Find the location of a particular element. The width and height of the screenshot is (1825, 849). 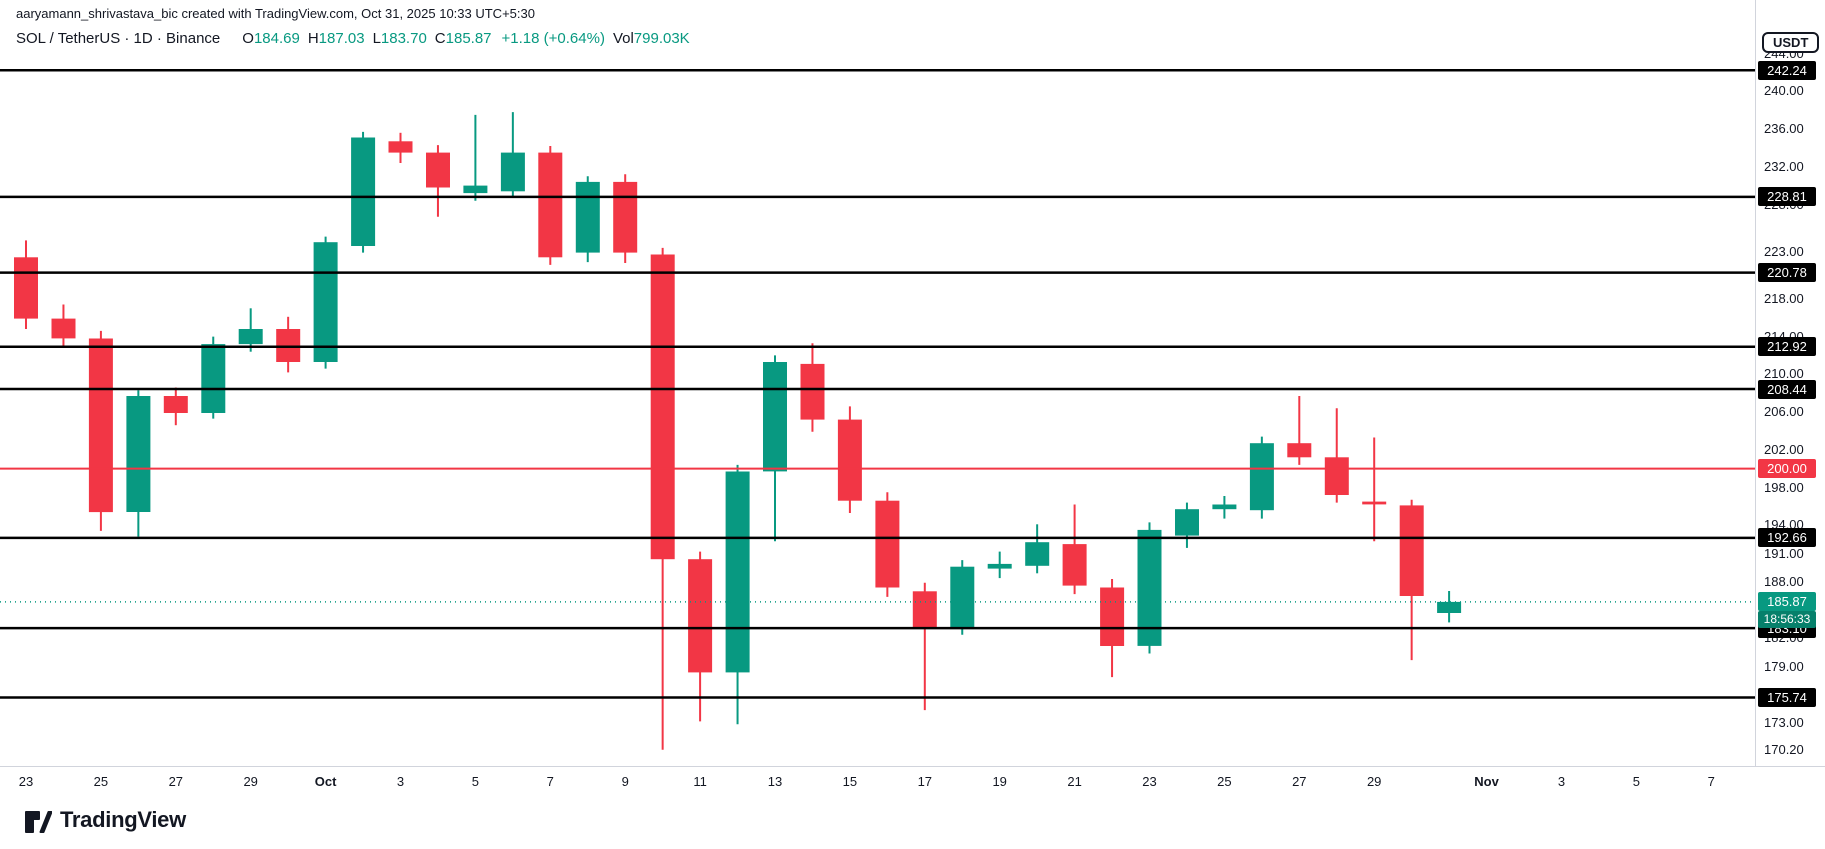

close-value: 185.87 is located at coordinates (468, 38).